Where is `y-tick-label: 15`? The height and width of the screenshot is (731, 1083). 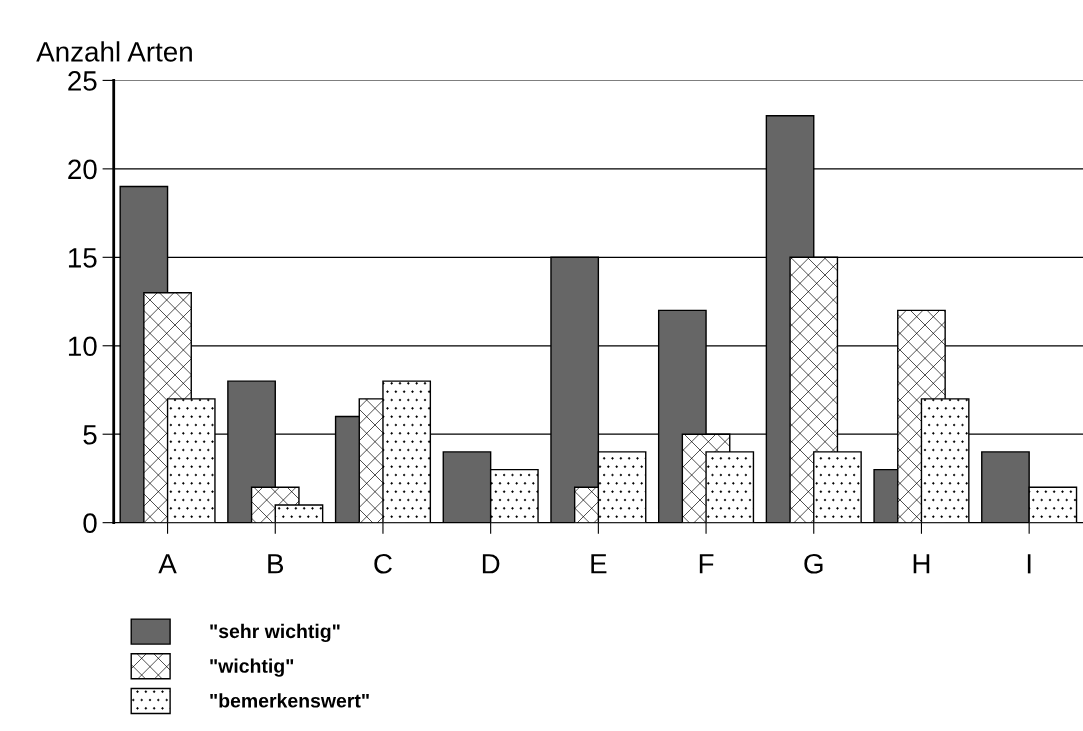 y-tick-label: 15 is located at coordinates (82, 258).